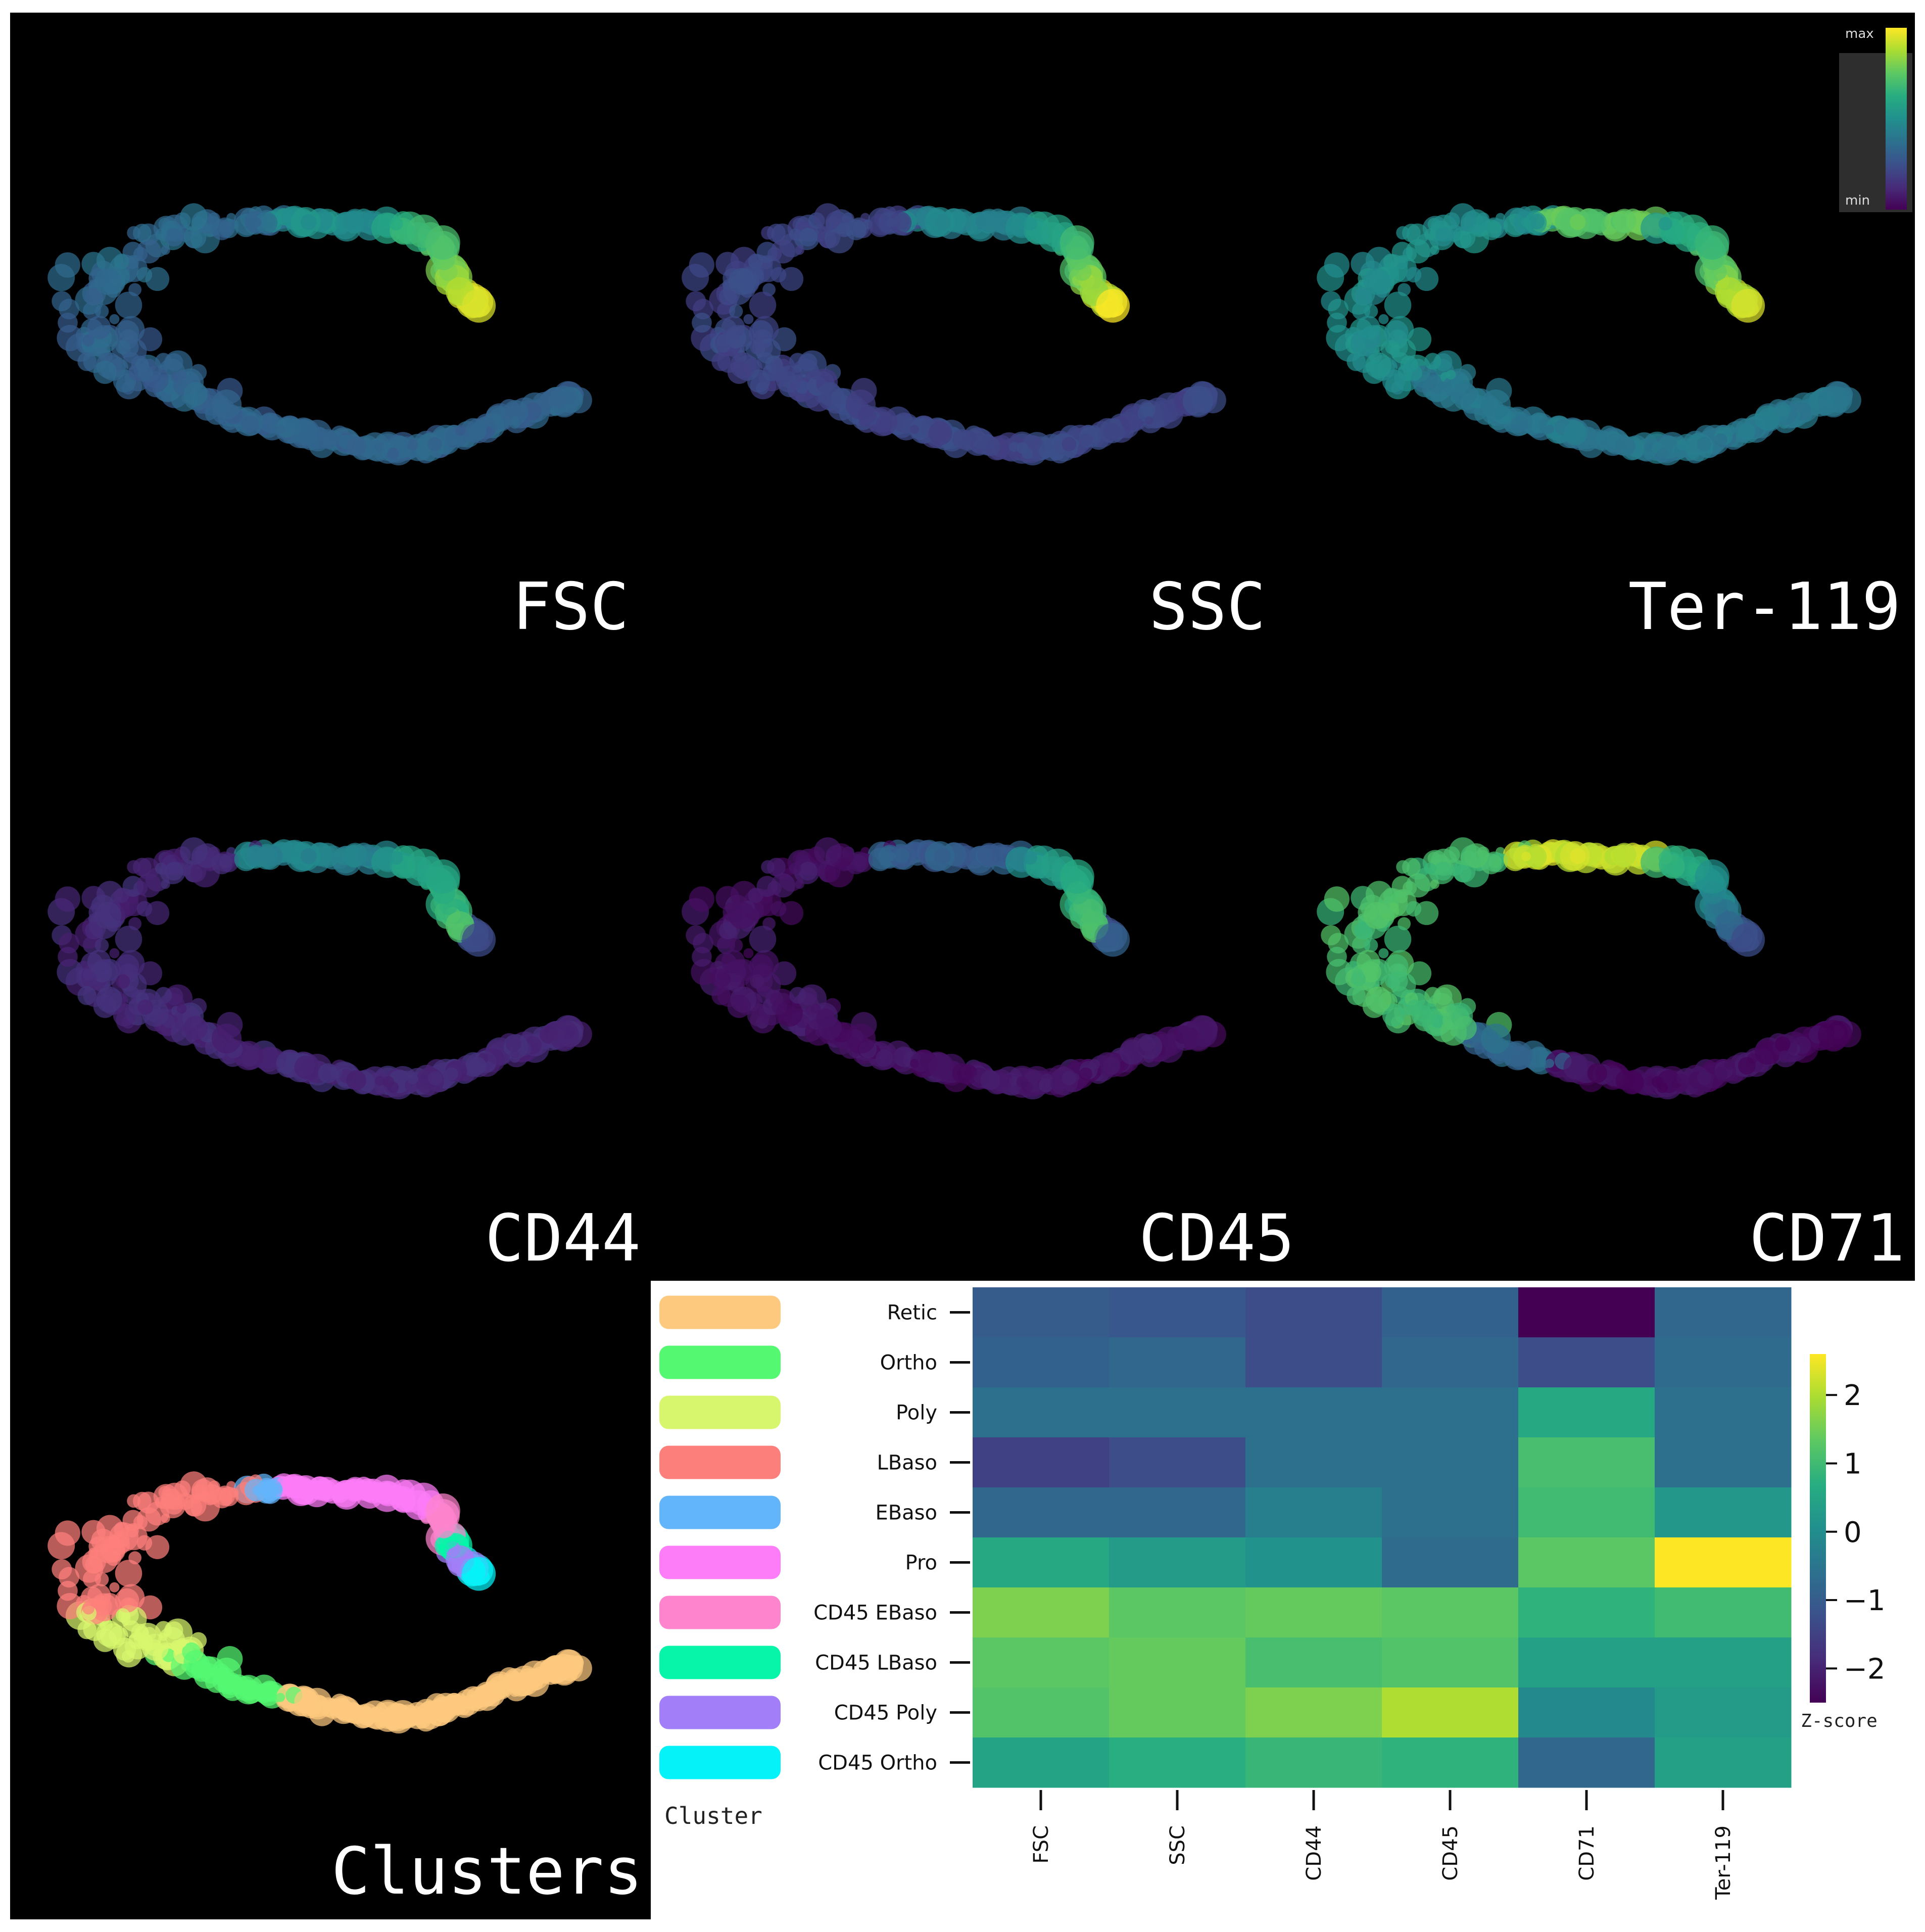 This screenshot has height=1932, width=1925. Describe the element at coordinates (1314, 1853) in the screenshot. I see `column-label: CD44` at that location.